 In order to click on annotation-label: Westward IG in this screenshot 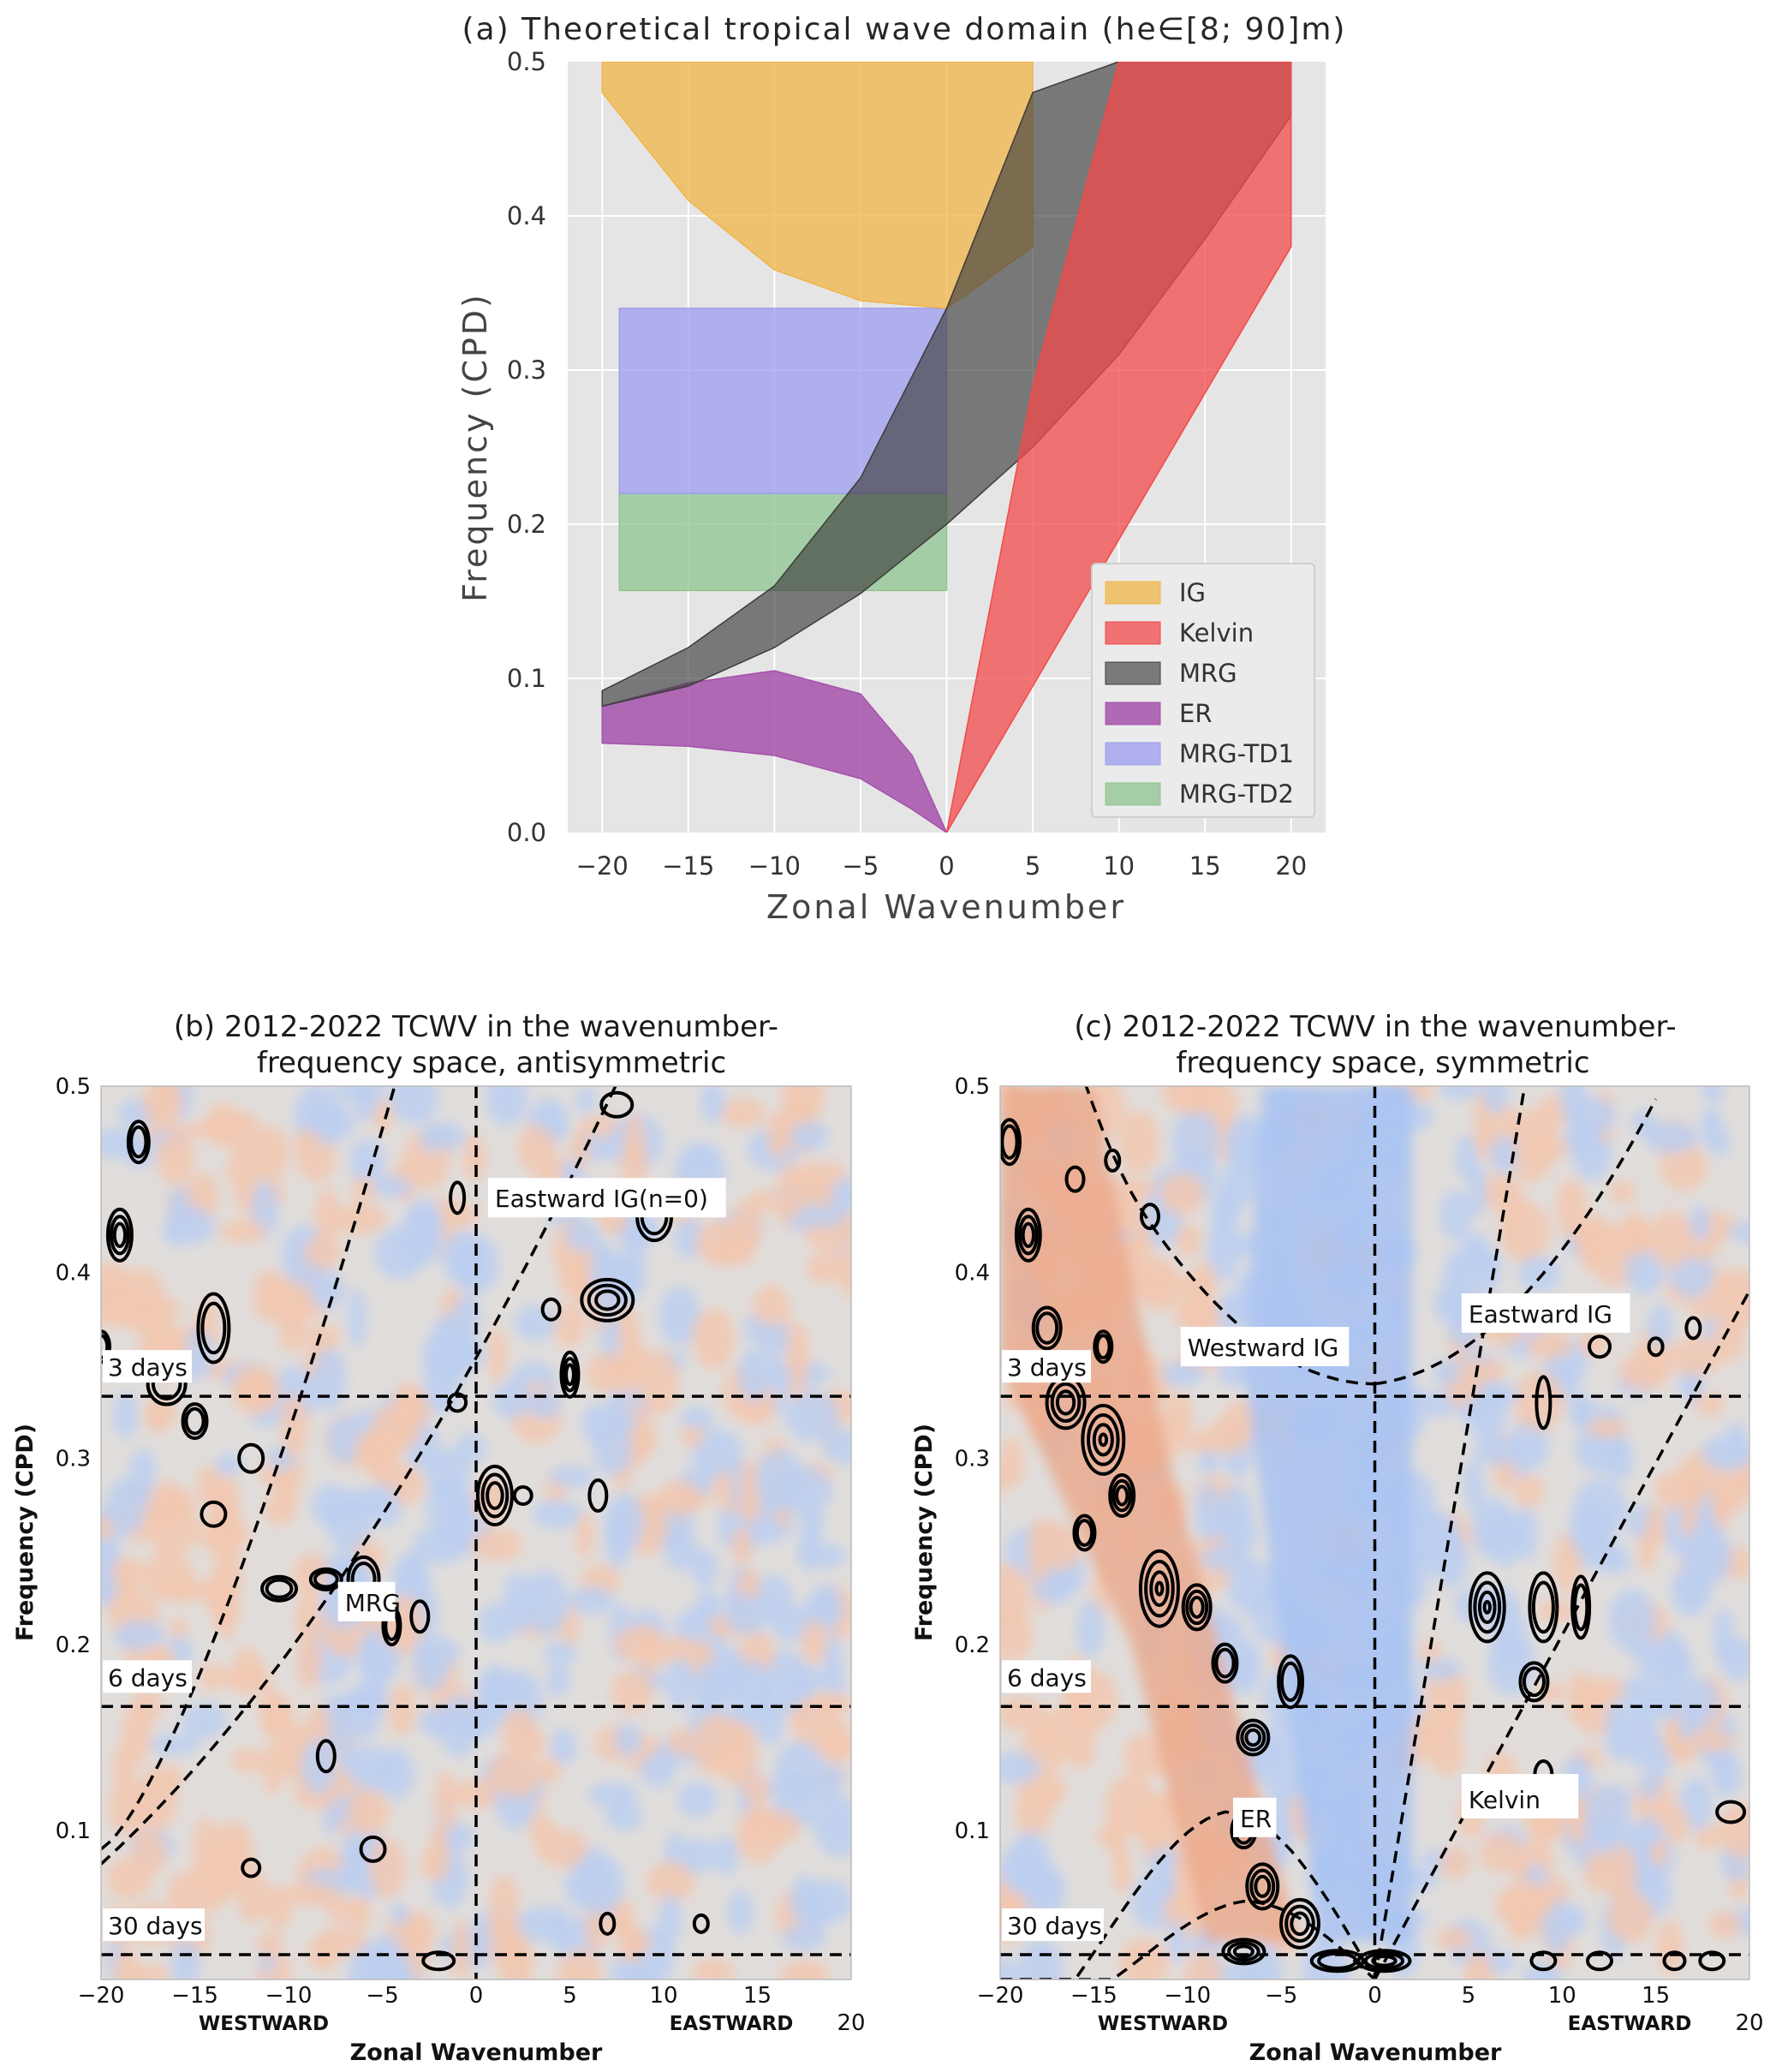, I will do `click(1263, 1348)`.